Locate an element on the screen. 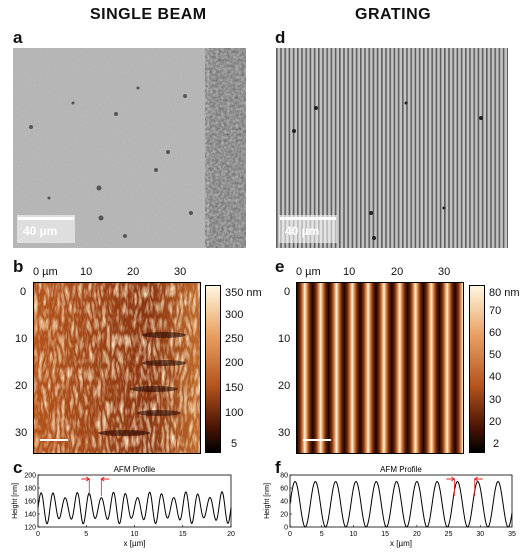  c-x-tick-0: 0 is located at coordinates (38, 534).